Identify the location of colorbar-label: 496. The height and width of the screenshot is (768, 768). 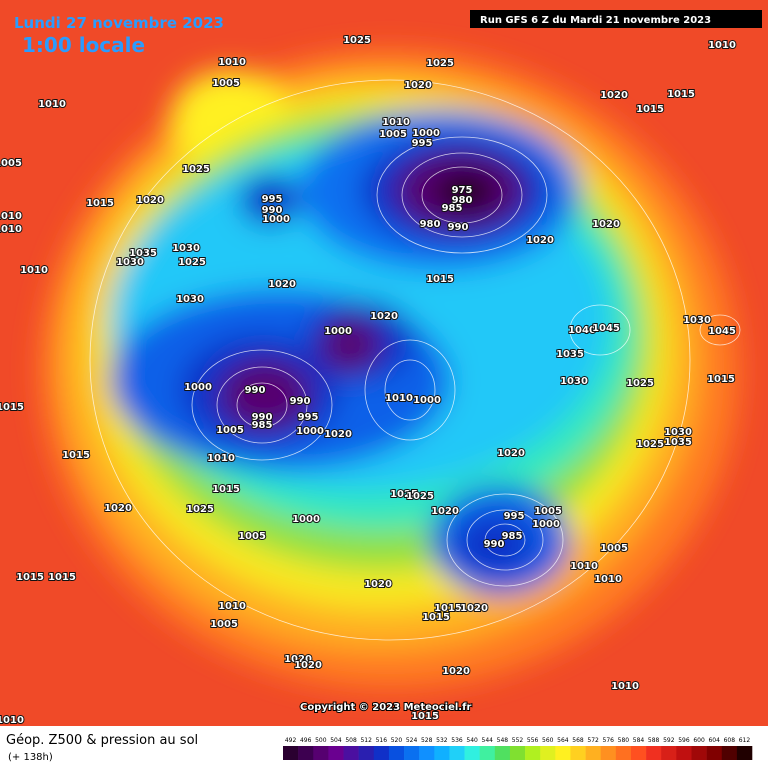
(306, 740).